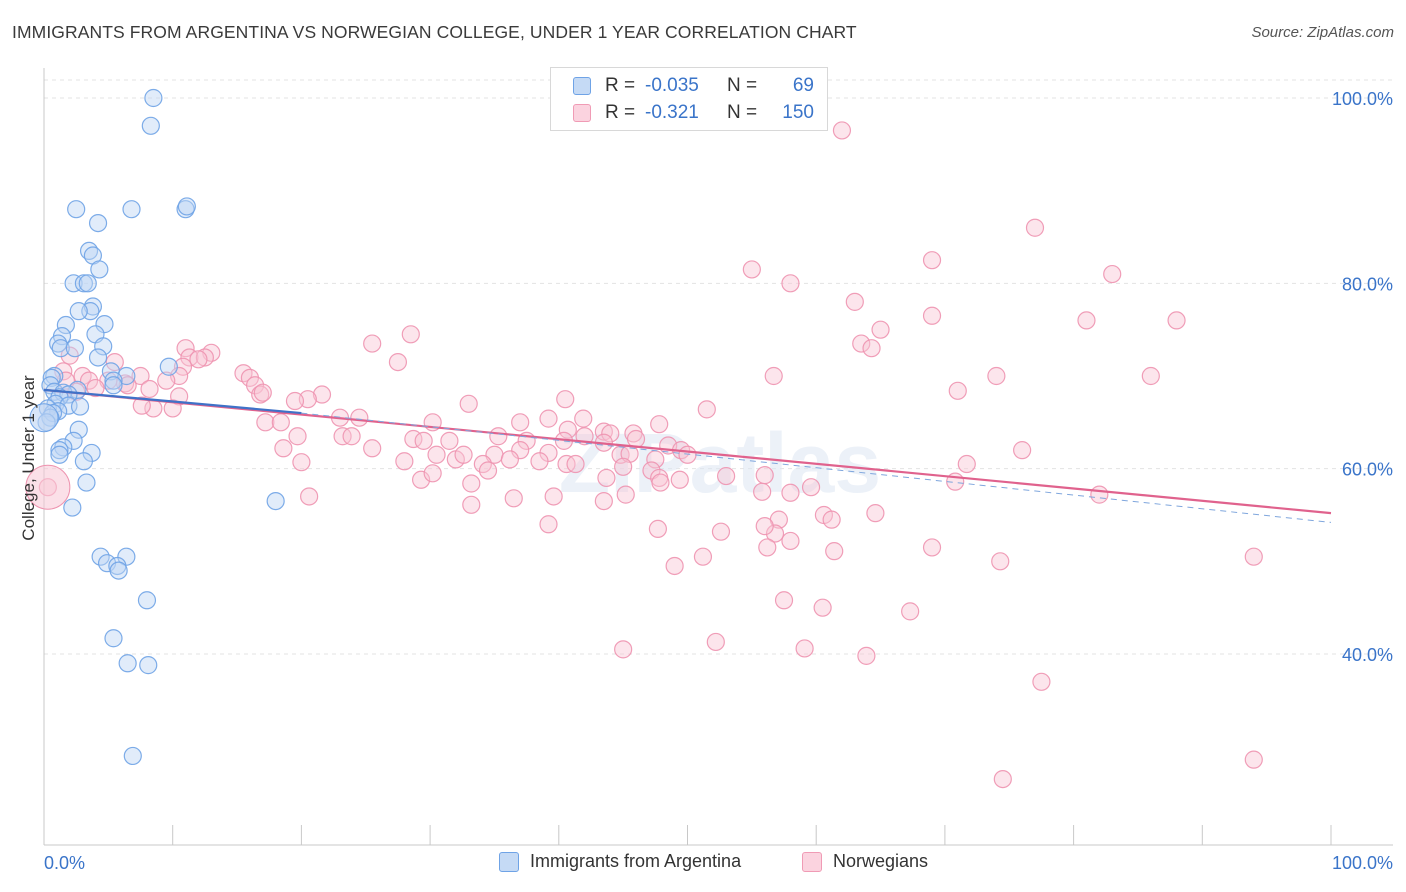  I want to click on legend-row-norwegians: R = -0.321 N = 150, so click(693, 113).